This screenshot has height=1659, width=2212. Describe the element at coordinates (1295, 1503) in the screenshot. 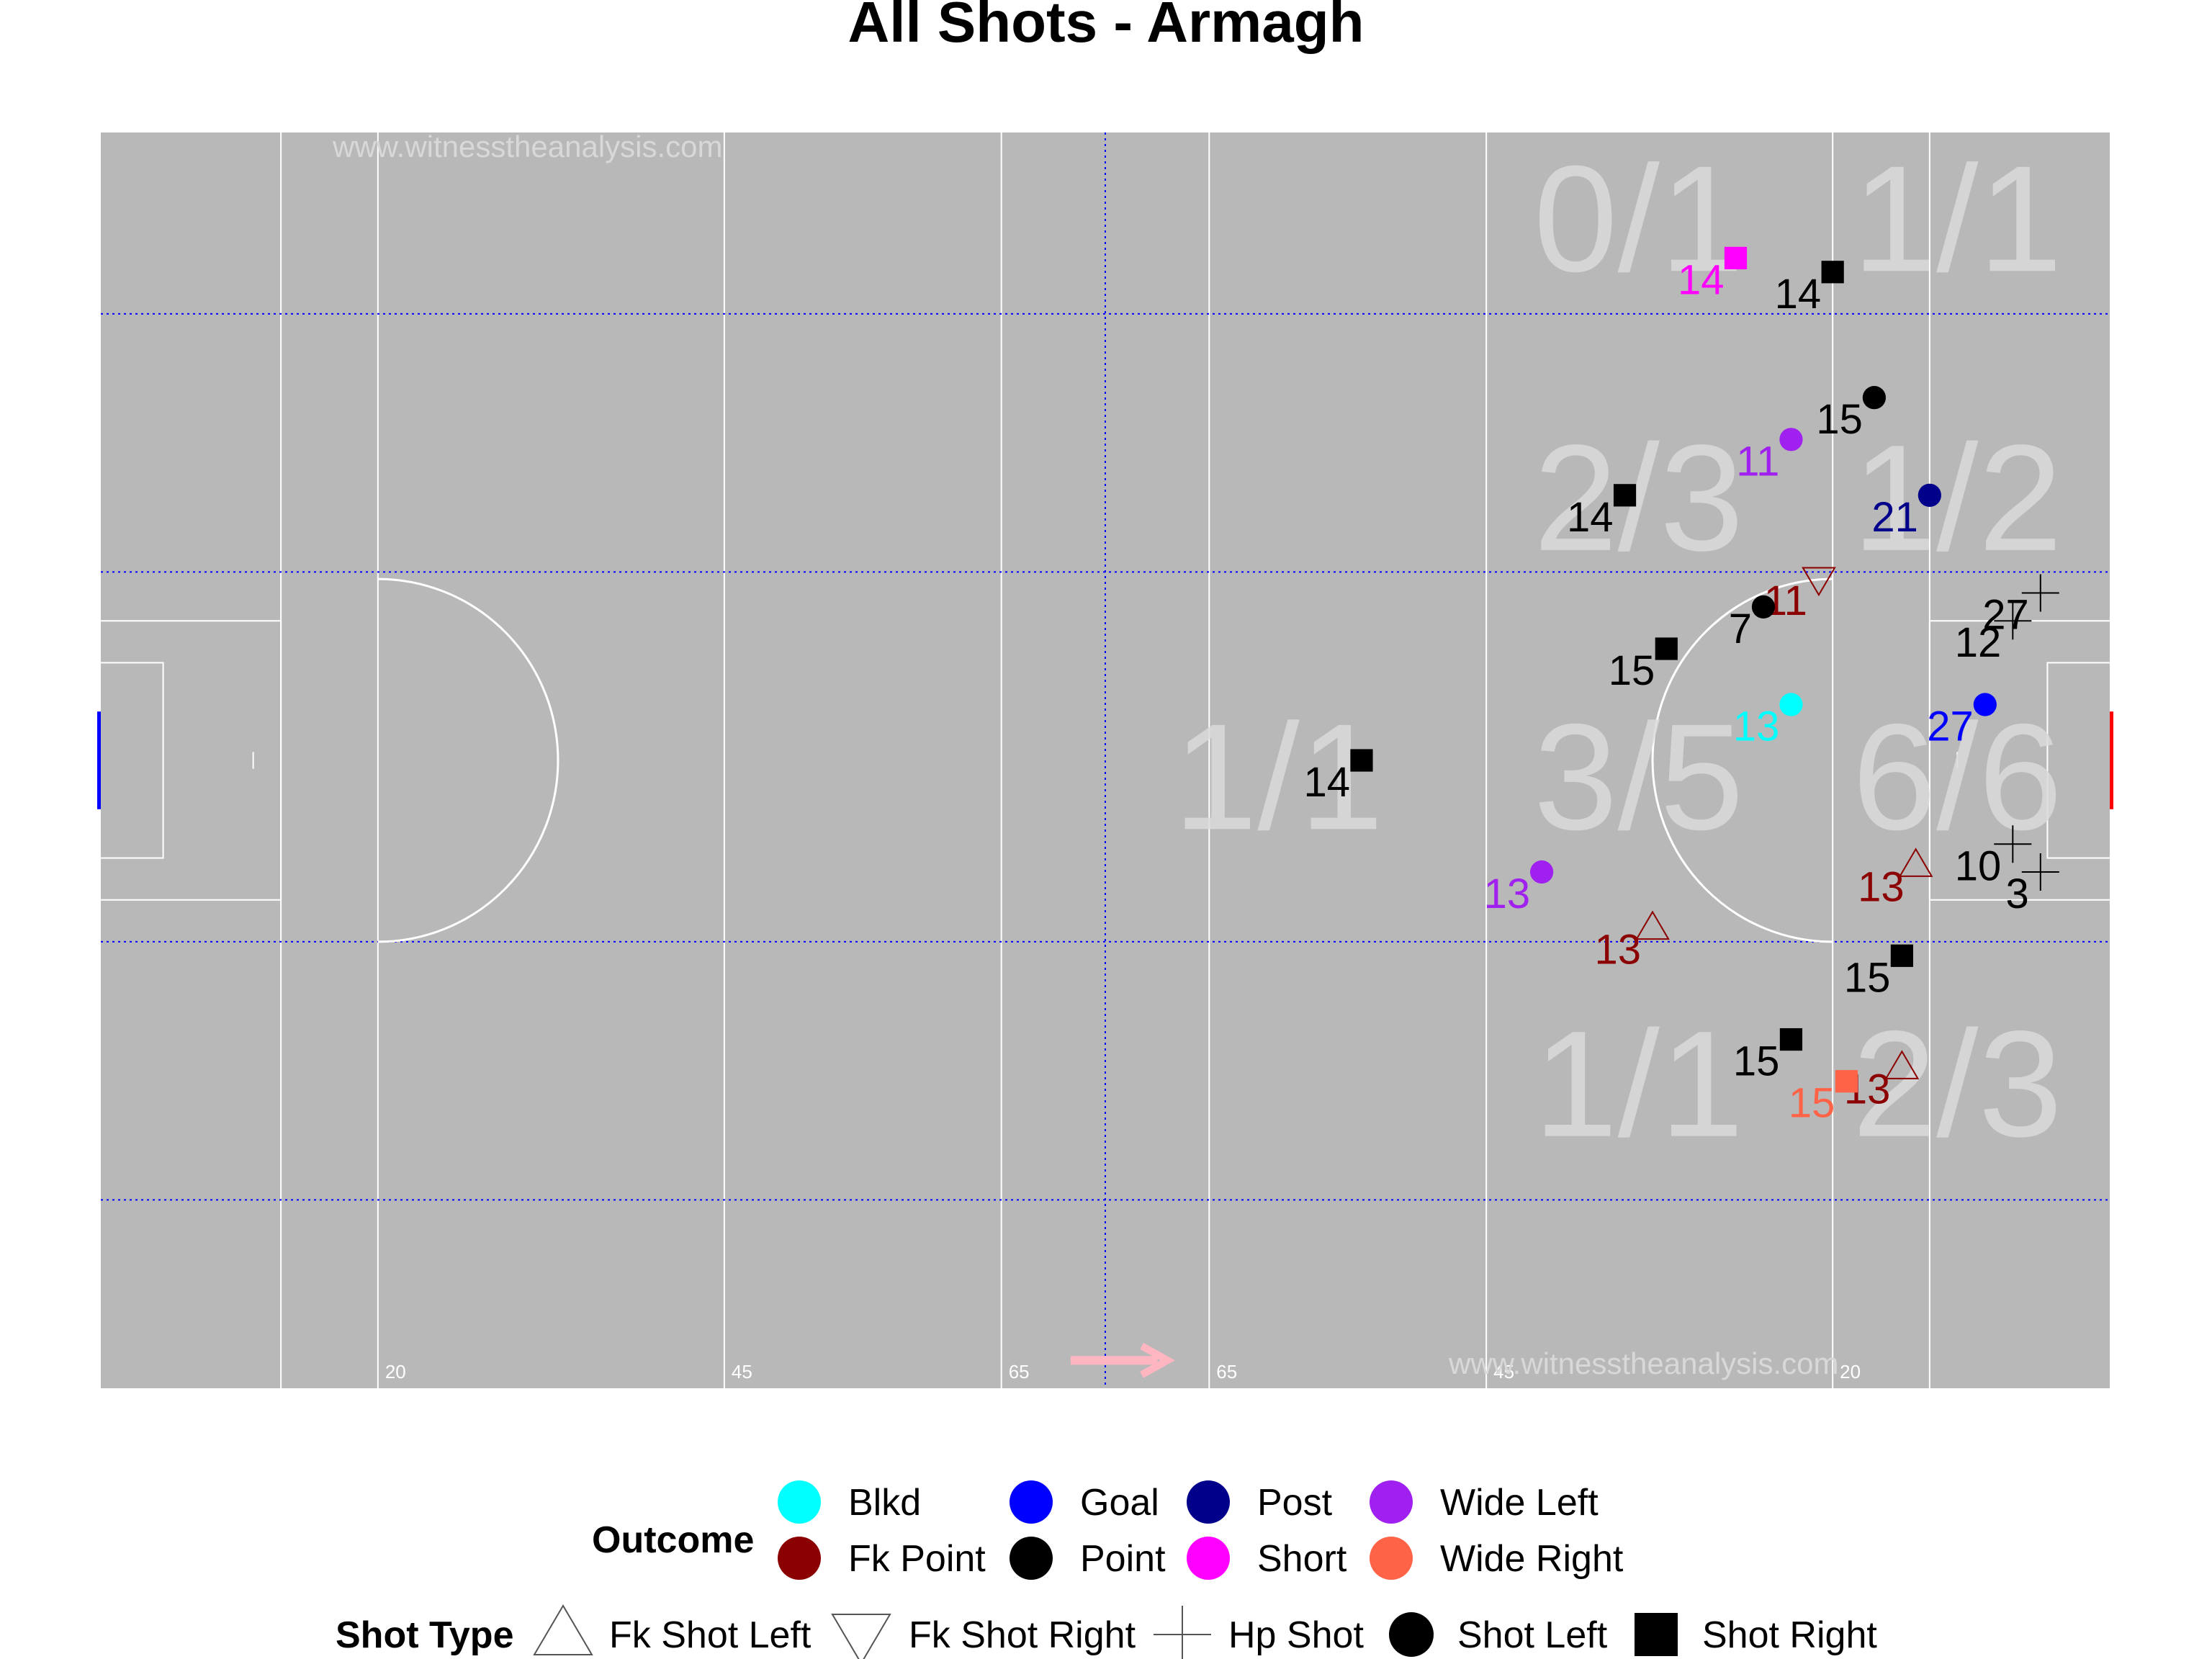

I see `legend-outcome-label: Post` at that location.